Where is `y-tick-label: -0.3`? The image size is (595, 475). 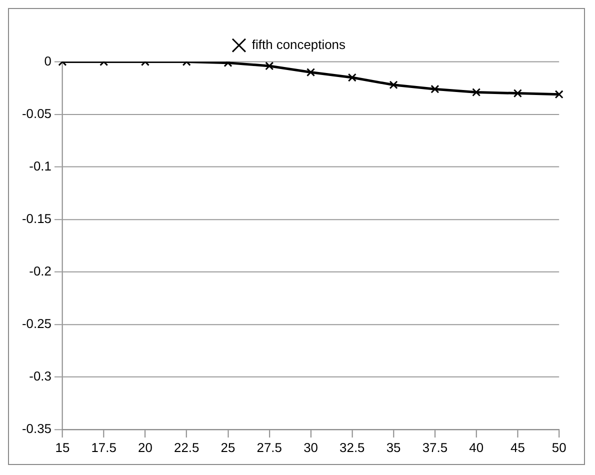 y-tick-label: -0.3 is located at coordinates (40, 376).